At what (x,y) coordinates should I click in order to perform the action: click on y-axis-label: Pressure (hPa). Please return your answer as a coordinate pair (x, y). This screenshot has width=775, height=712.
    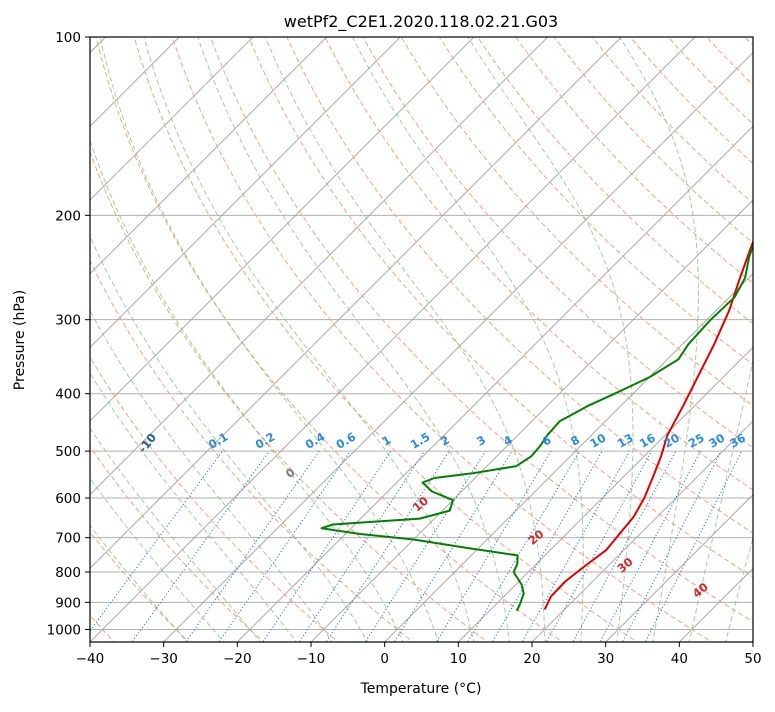
    Looking at the image, I should click on (20, 340).